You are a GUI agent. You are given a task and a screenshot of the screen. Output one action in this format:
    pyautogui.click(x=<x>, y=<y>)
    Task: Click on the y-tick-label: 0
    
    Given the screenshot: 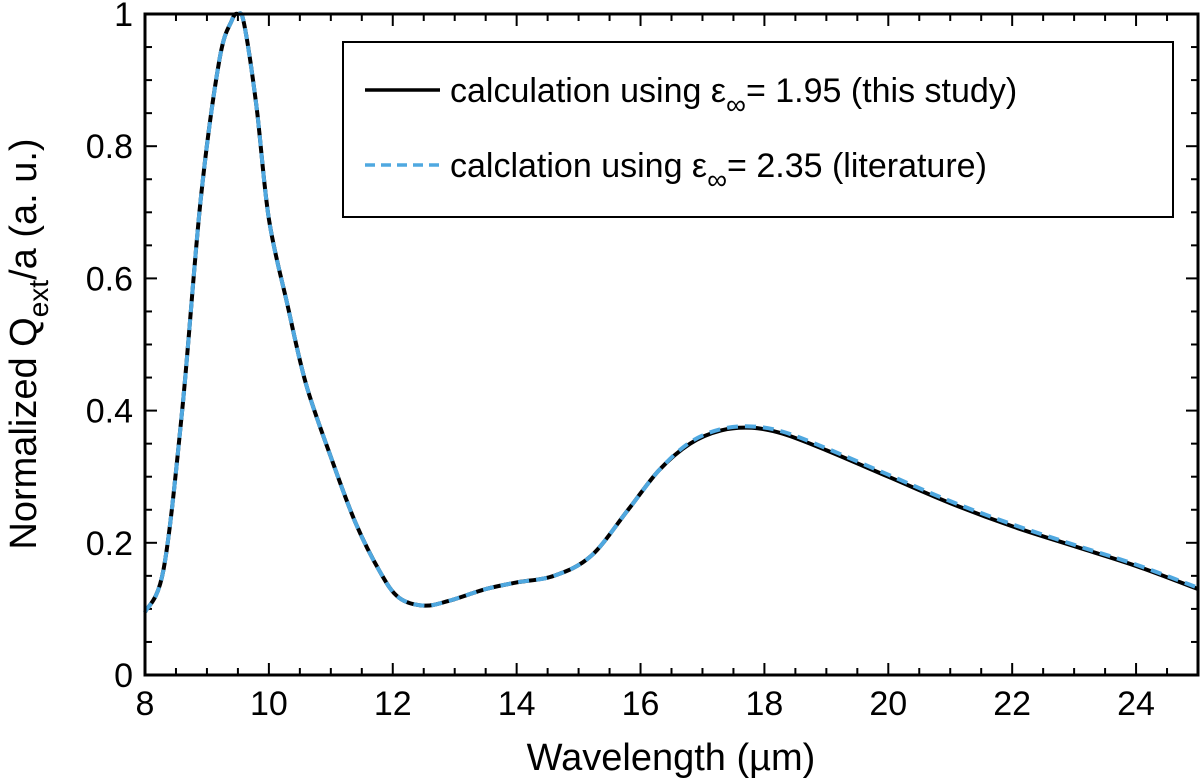 What is the action you would take?
    pyautogui.click(x=123, y=676)
    